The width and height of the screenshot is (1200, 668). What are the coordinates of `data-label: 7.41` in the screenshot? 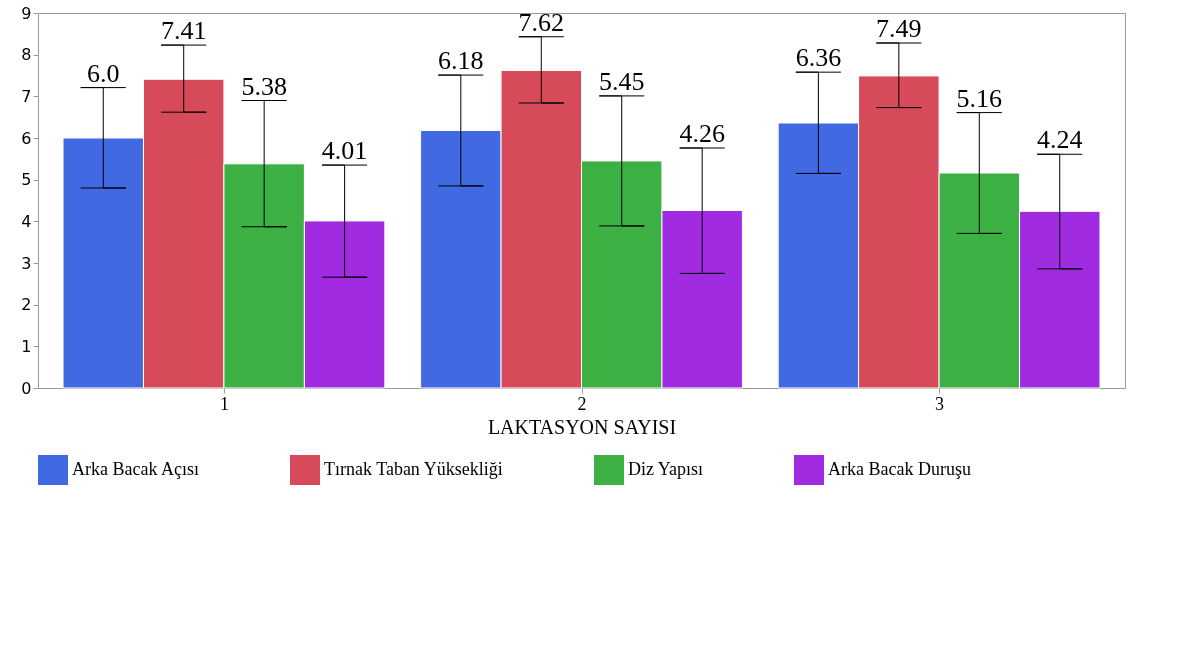 It's located at (183, 31).